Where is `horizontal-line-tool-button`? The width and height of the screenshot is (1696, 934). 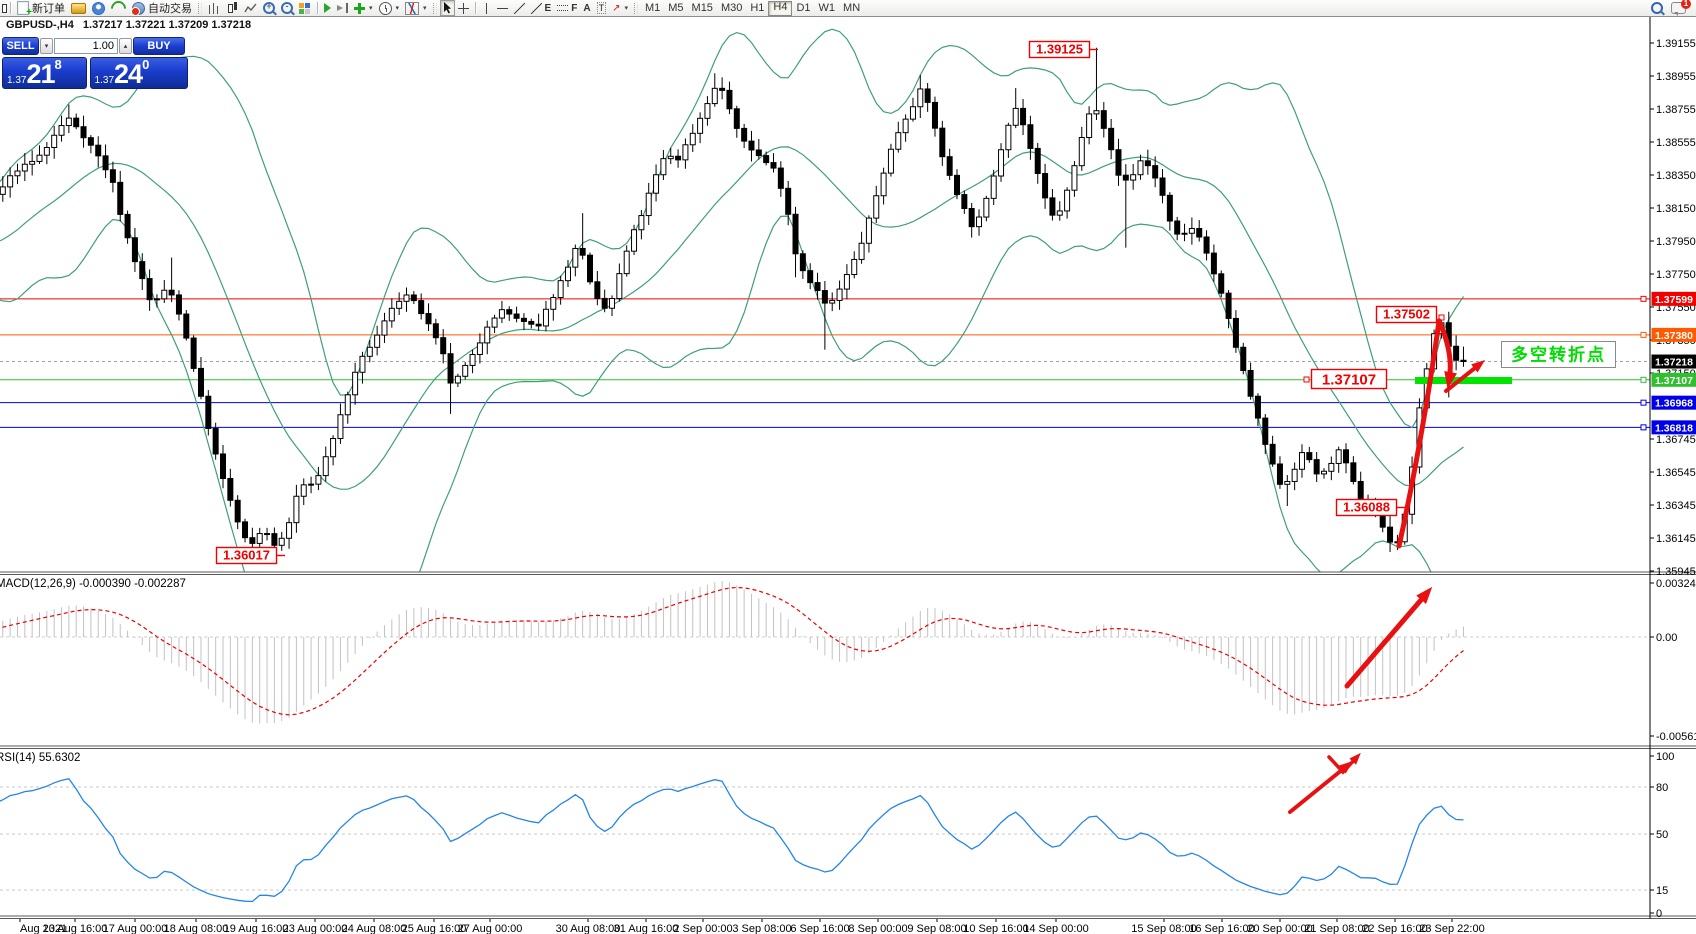
horizontal-line-tool-button is located at coordinates (502, 8).